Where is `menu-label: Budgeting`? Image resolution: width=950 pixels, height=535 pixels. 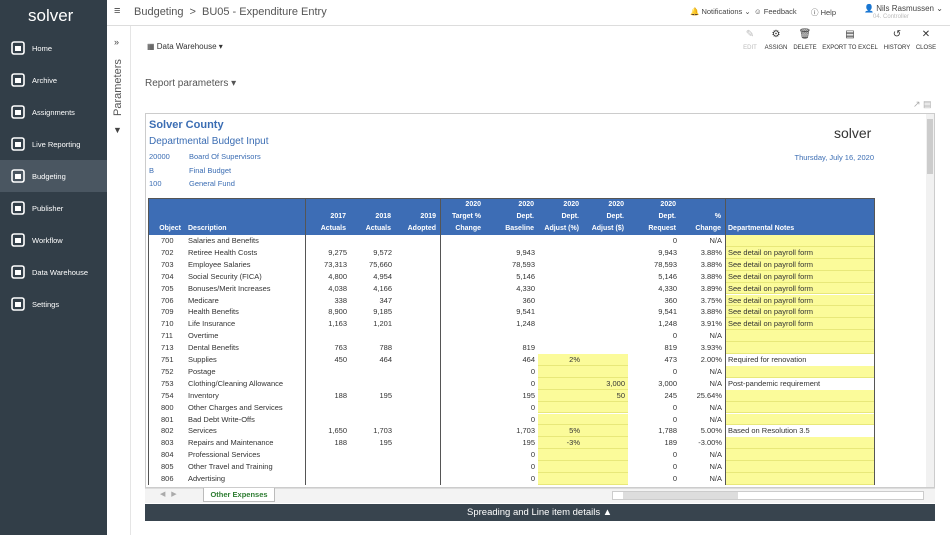
menu-label: Budgeting is located at coordinates (49, 176).